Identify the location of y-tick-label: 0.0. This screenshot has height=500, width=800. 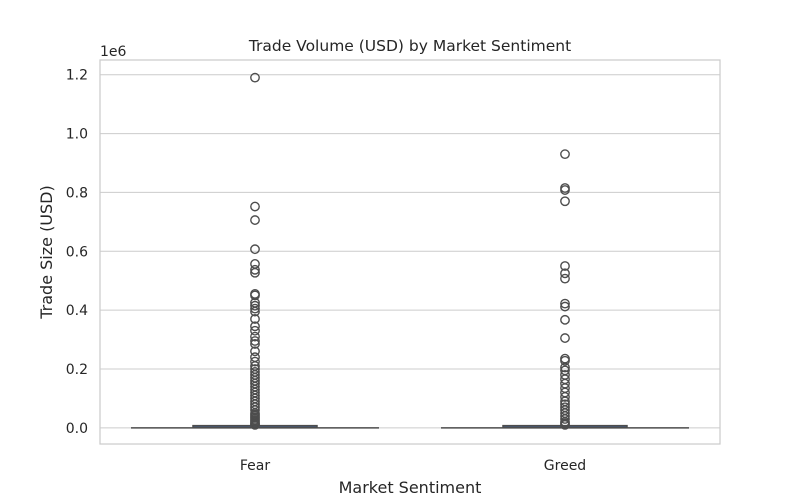
(77, 429).